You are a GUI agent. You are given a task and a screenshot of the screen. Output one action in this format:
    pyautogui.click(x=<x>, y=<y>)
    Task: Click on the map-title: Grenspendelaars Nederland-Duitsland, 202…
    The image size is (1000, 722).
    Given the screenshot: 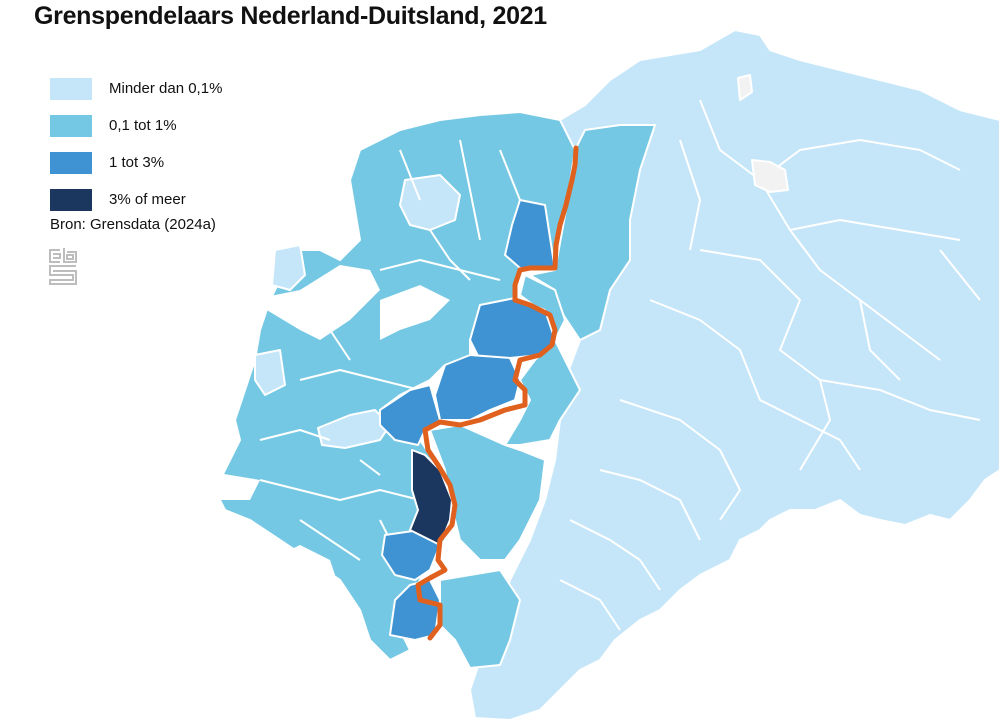 What is the action you would take?
    pyautogui.click(x=290, y=16)
    